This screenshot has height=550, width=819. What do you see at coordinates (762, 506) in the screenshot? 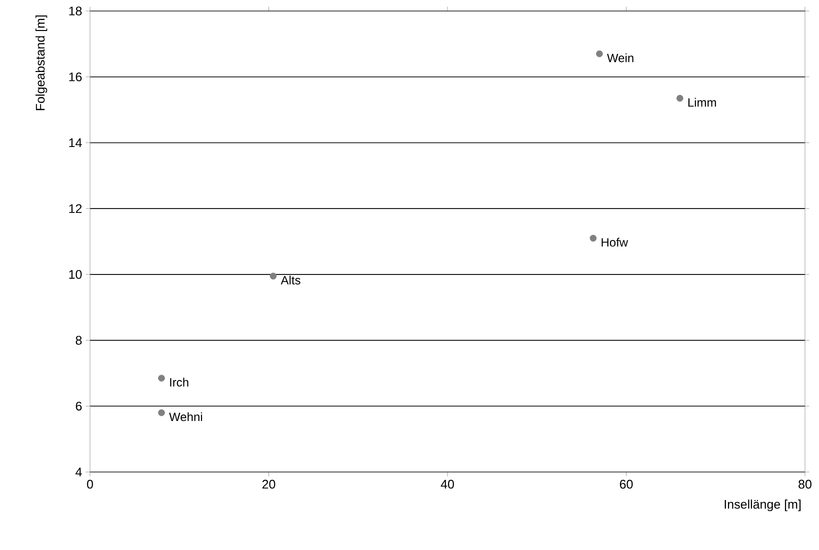
I see `x-axis-title: Insellänge [m]` at bounding box center [762, 506].